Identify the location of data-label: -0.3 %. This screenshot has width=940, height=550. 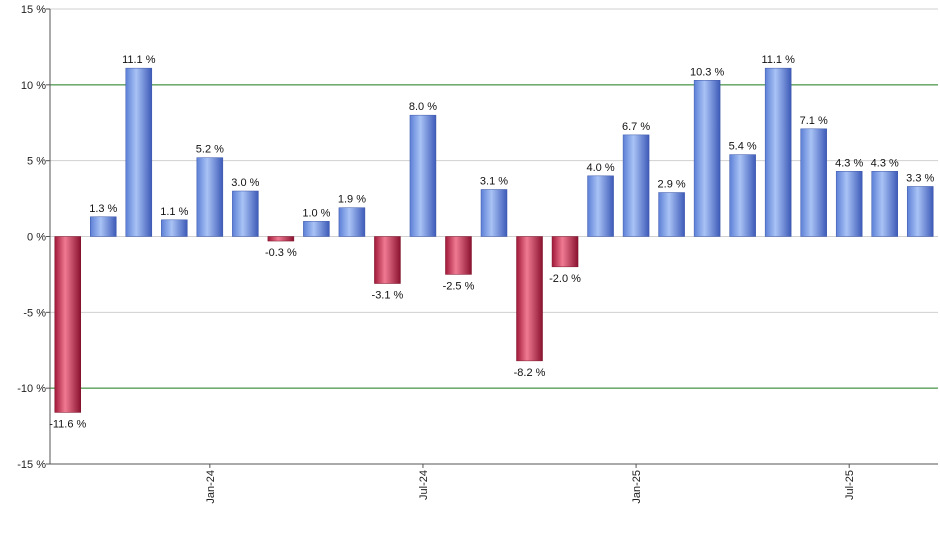
(281, 253).